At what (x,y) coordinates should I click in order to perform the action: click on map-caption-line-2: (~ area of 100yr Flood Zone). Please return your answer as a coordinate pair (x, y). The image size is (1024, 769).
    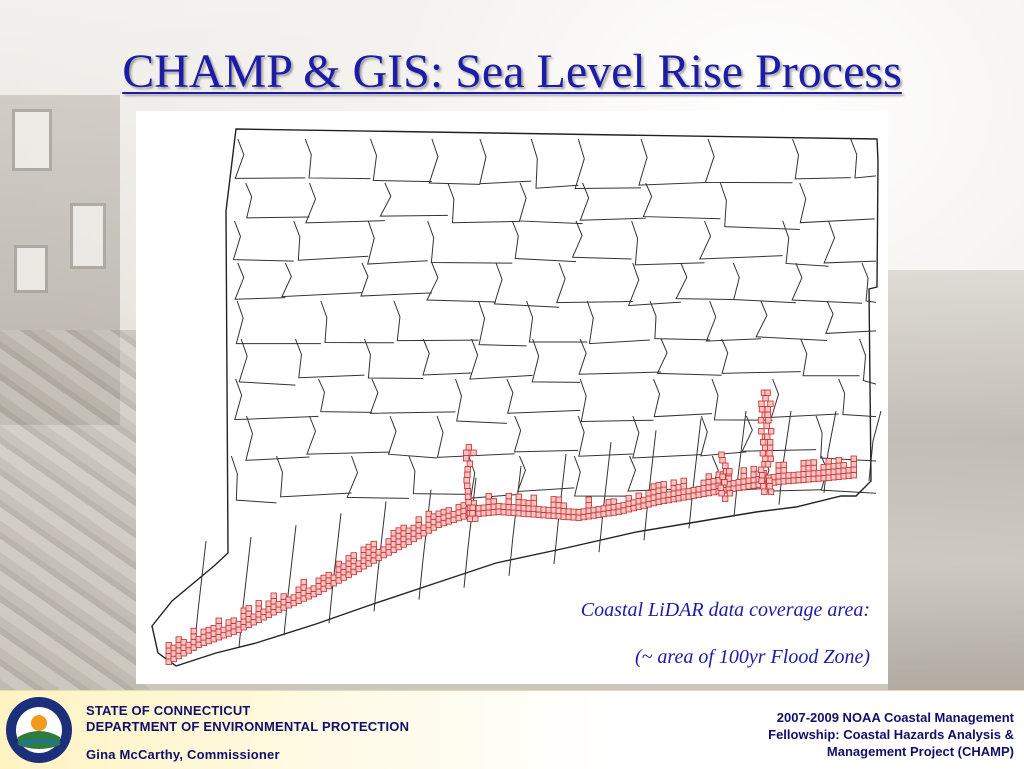
    Looking at the image, I should click on (752, 657).